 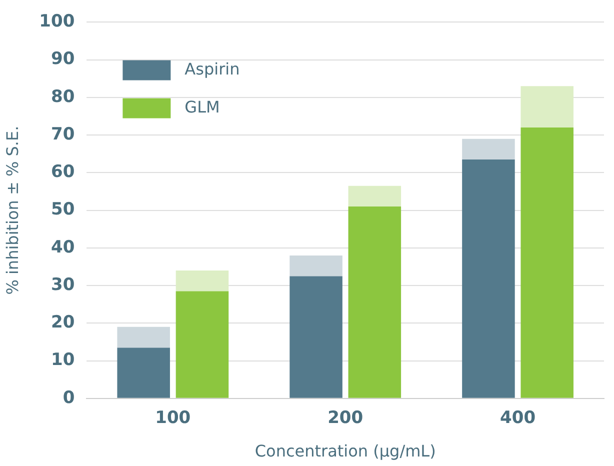 I want to click on y-tick-label: 10, so click(x=63, y=360).